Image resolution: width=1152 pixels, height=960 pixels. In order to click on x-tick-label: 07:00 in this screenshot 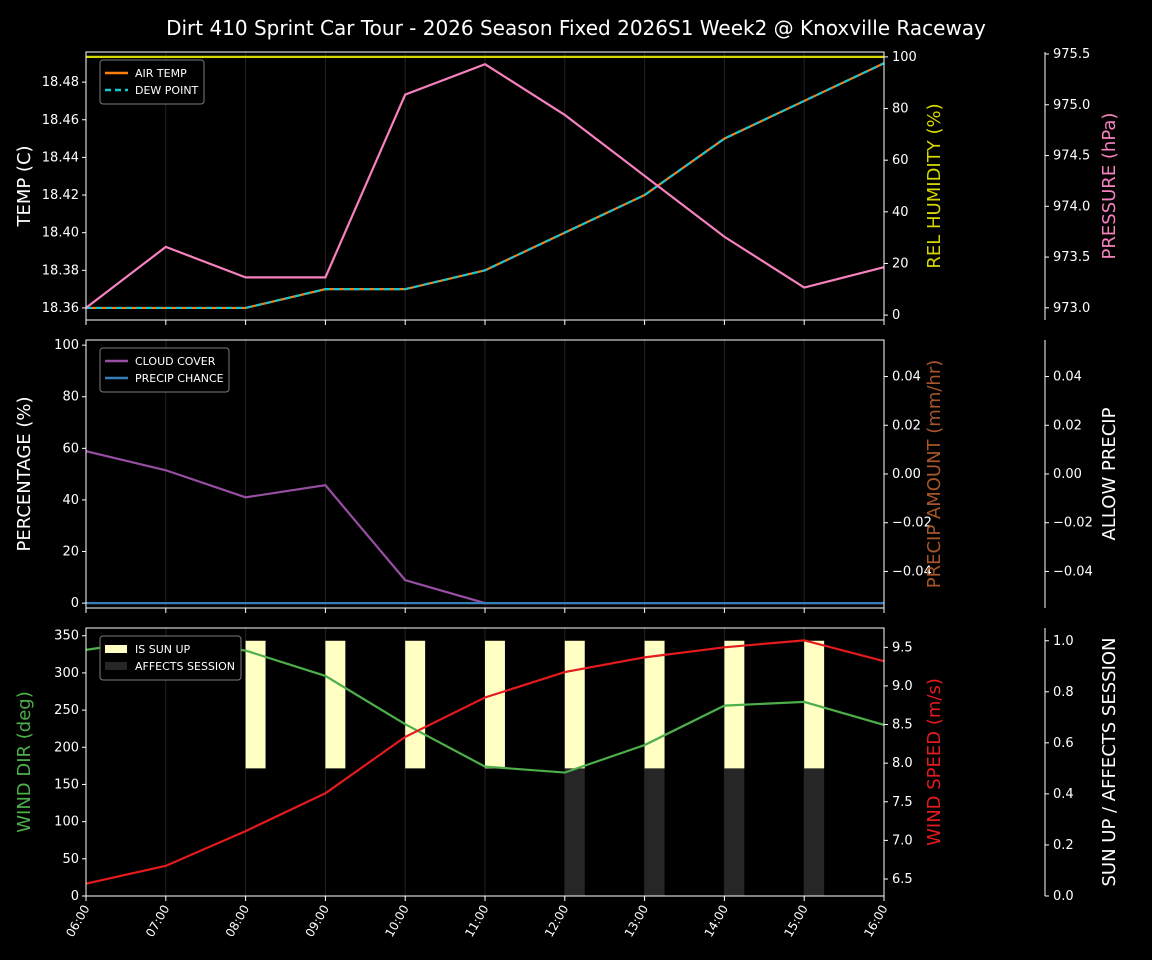, I will do `click(157, 921)`.